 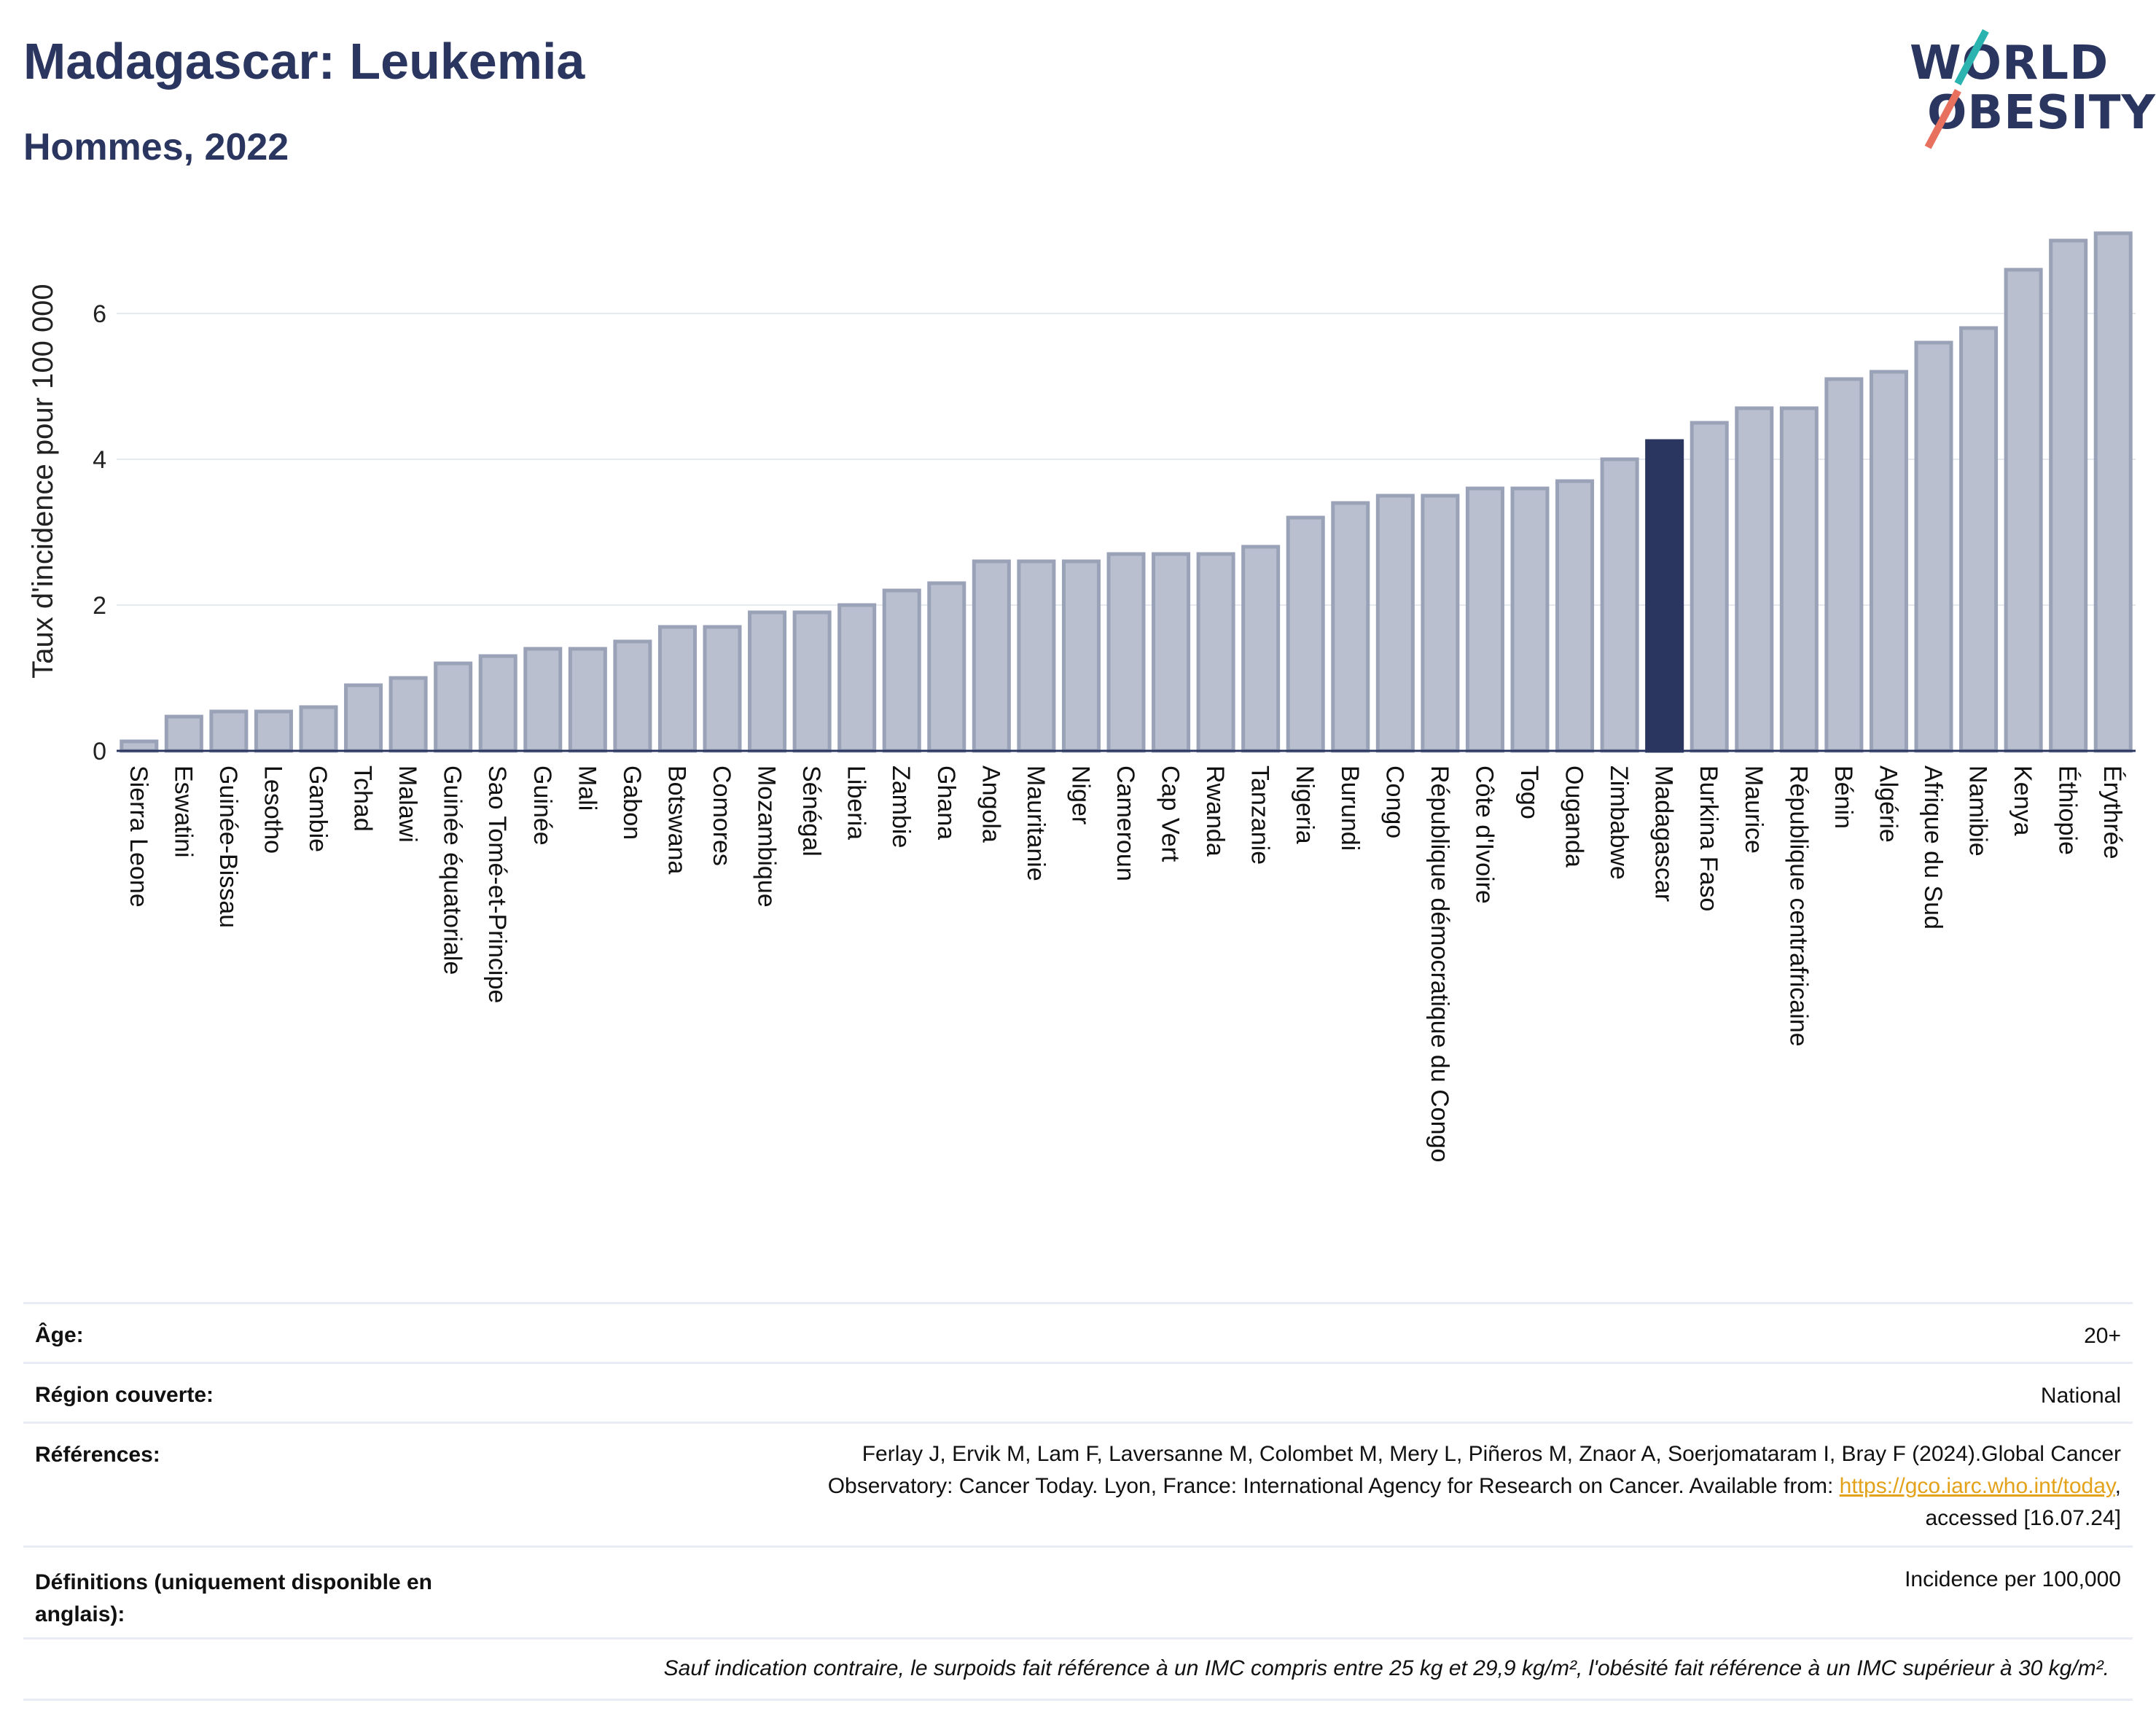 What do you see at coordinates (676, 819) in the screenshot?
I see `x-tick-label: Botswana` at bounding box center [676, 819].